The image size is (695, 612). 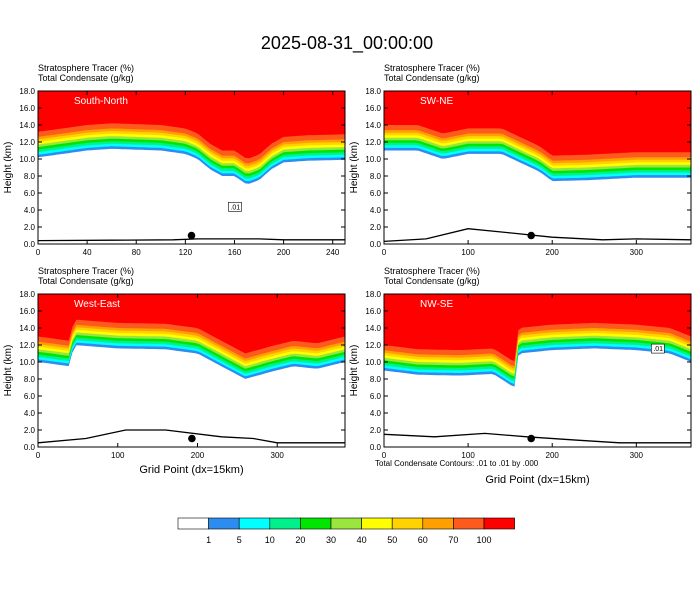 What do you see at coordinates (333, 252) in the screenshot?
I see `x-tick-label: 240` at bounding box center [333, 252].